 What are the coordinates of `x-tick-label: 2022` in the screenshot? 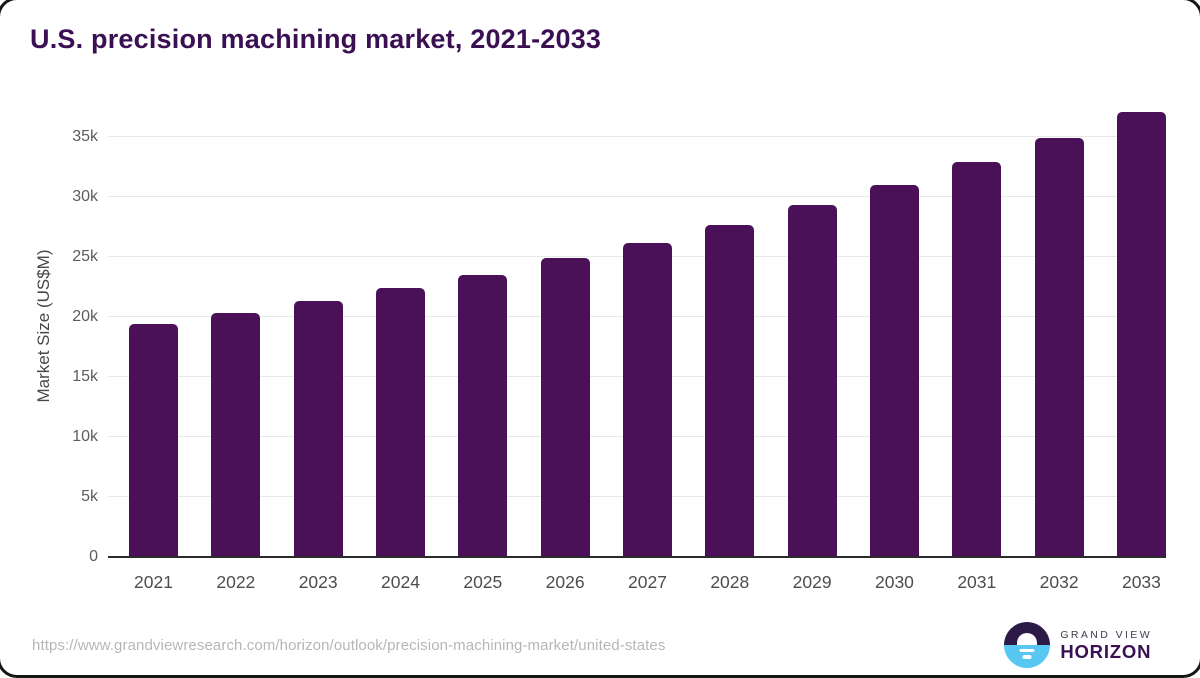 It's located at (236, 582).